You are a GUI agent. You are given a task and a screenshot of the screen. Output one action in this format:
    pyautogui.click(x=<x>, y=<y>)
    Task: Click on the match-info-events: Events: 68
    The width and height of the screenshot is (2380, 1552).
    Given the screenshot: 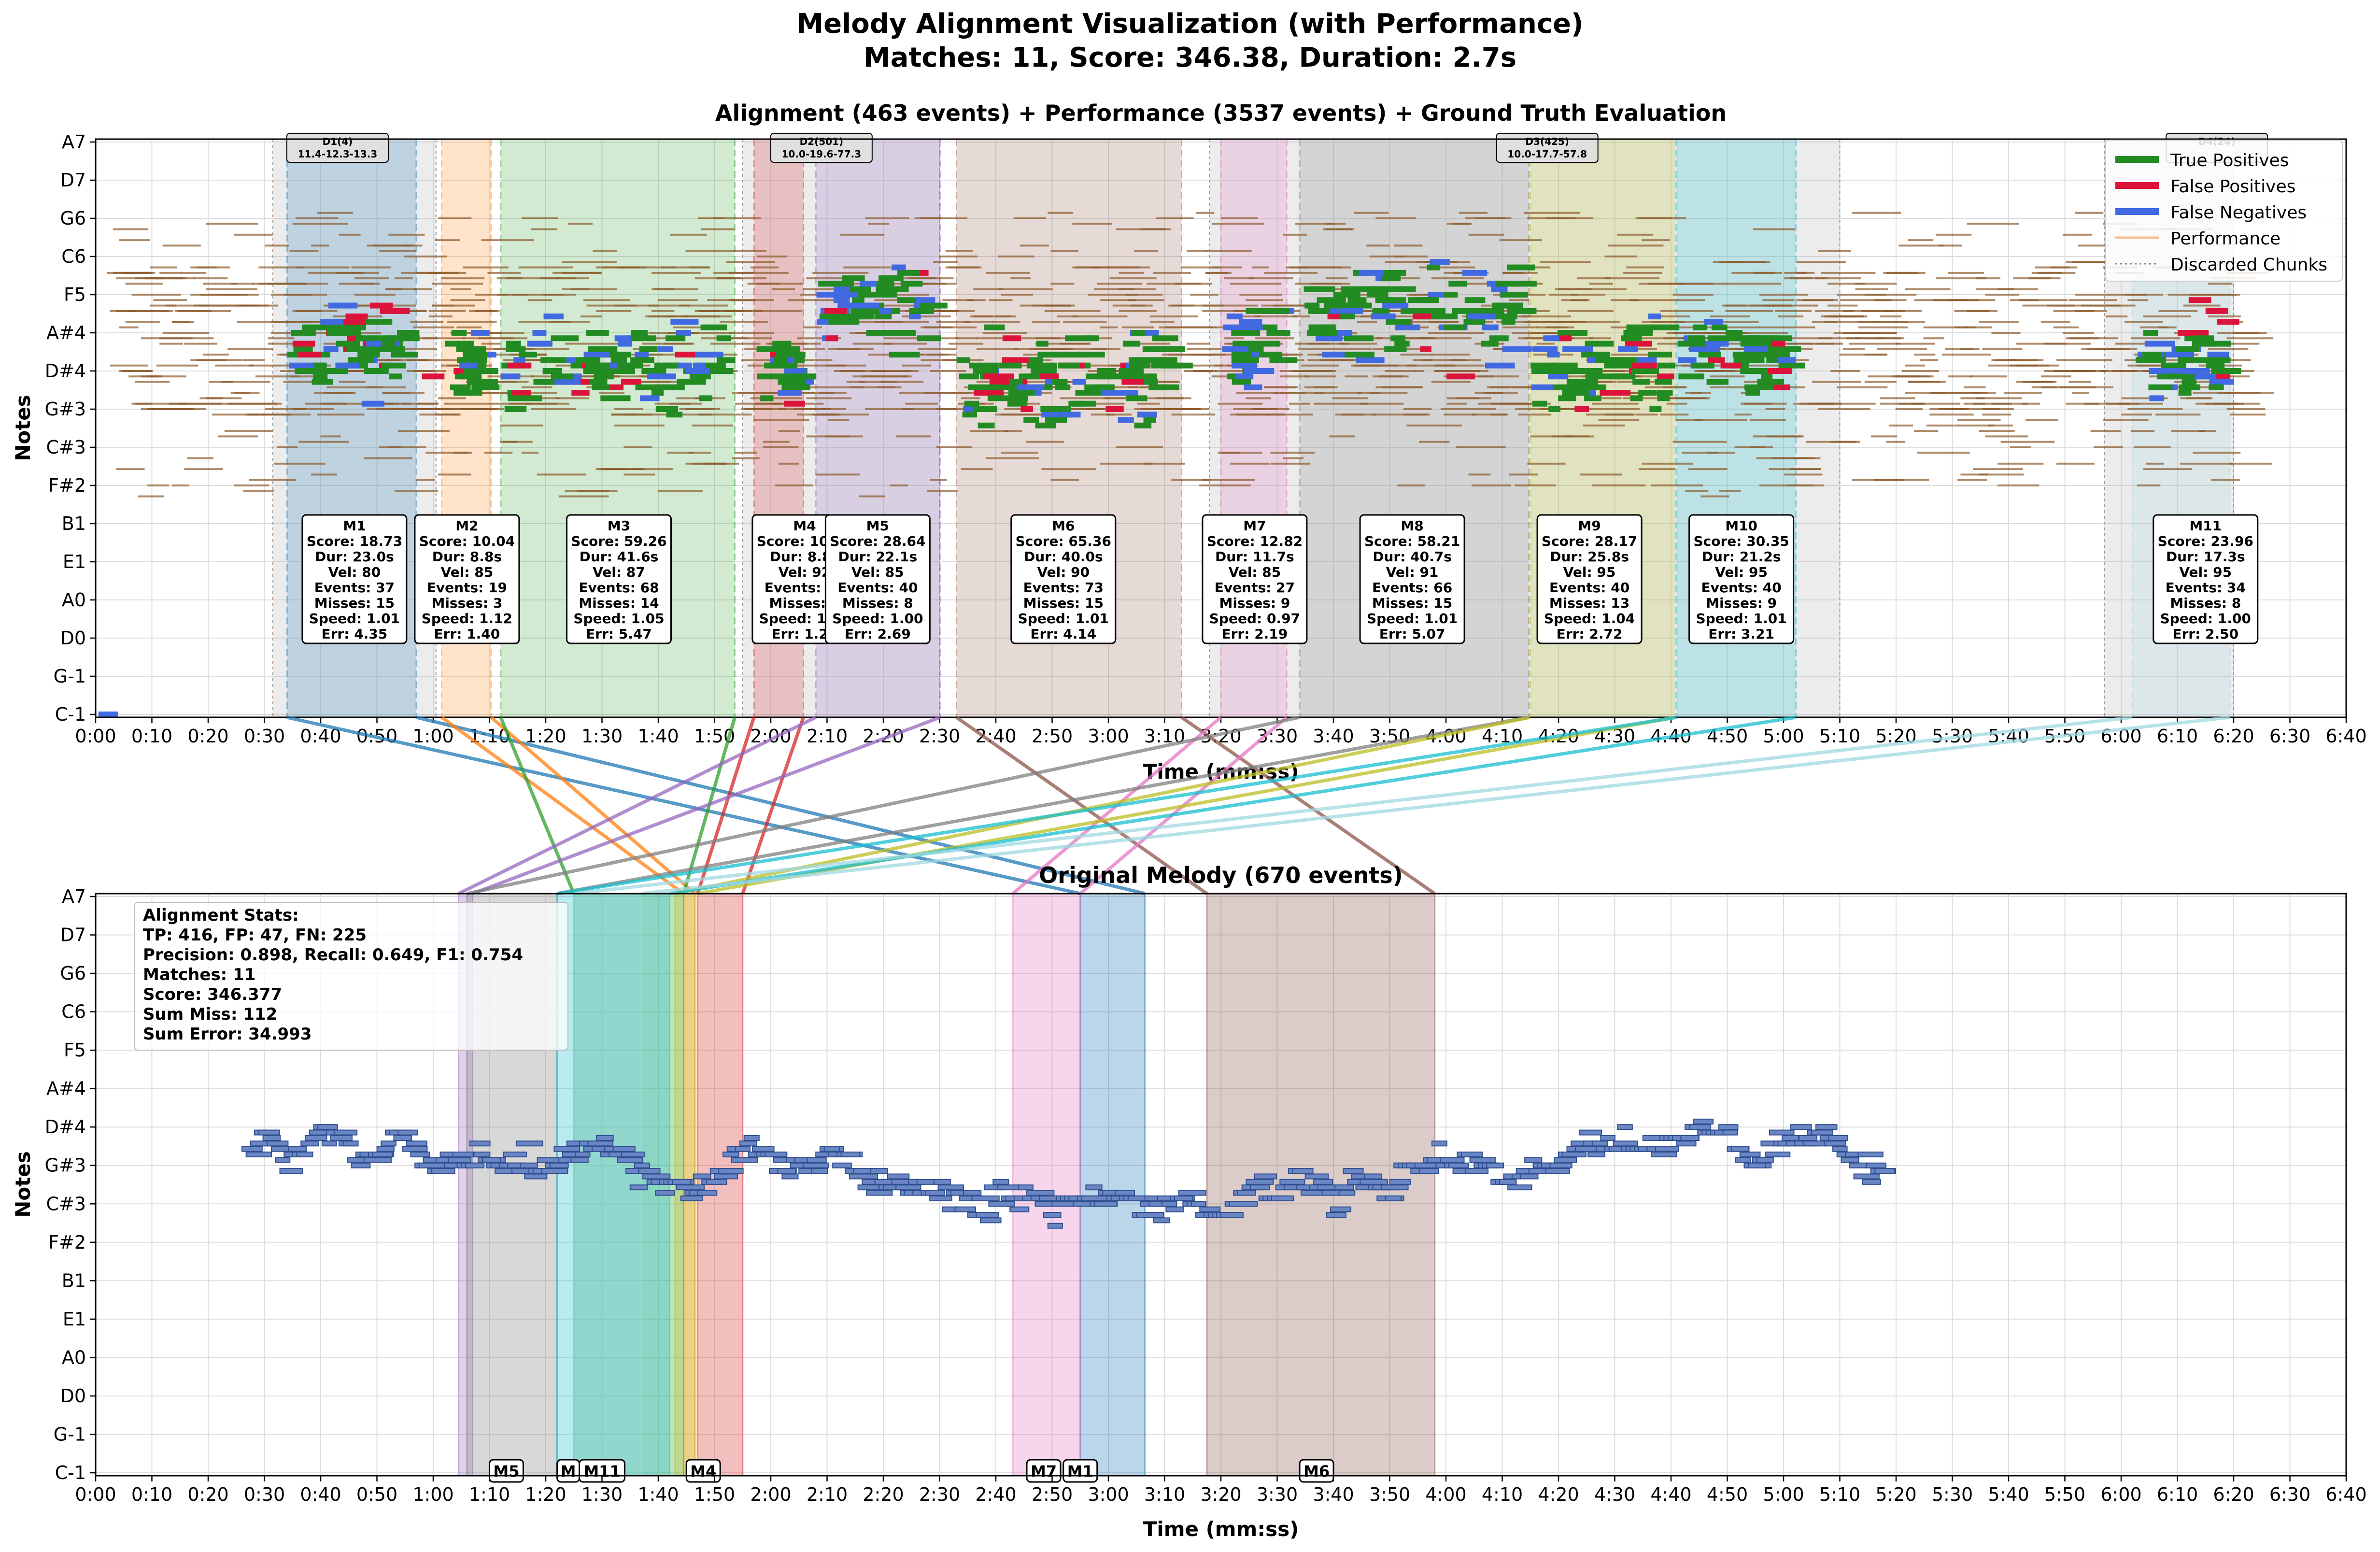 What is the action you would take?
    pyautogui.click(x=619, y=588)
    